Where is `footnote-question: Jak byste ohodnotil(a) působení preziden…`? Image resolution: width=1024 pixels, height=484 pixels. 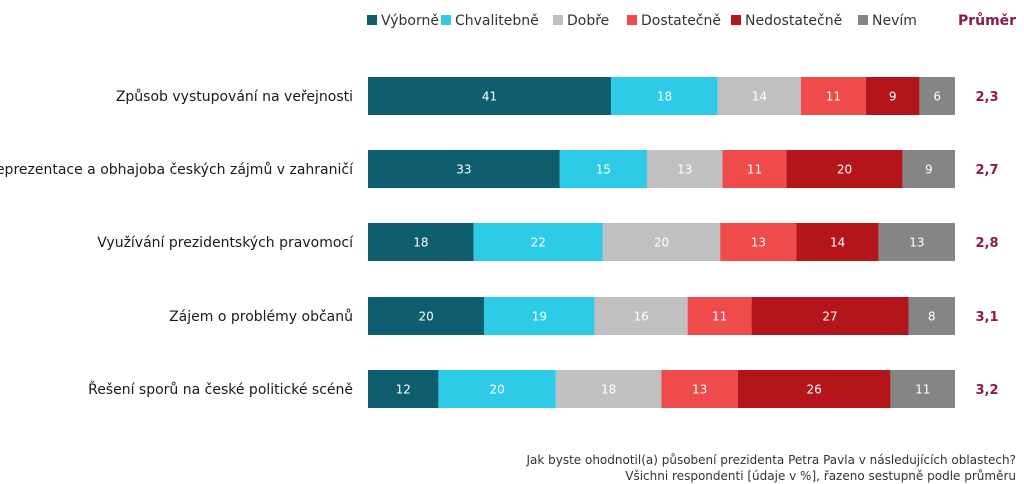 footnote-question: Jak byste ohodnotil(a) působení preziden… is located at coordinates (771, 460).